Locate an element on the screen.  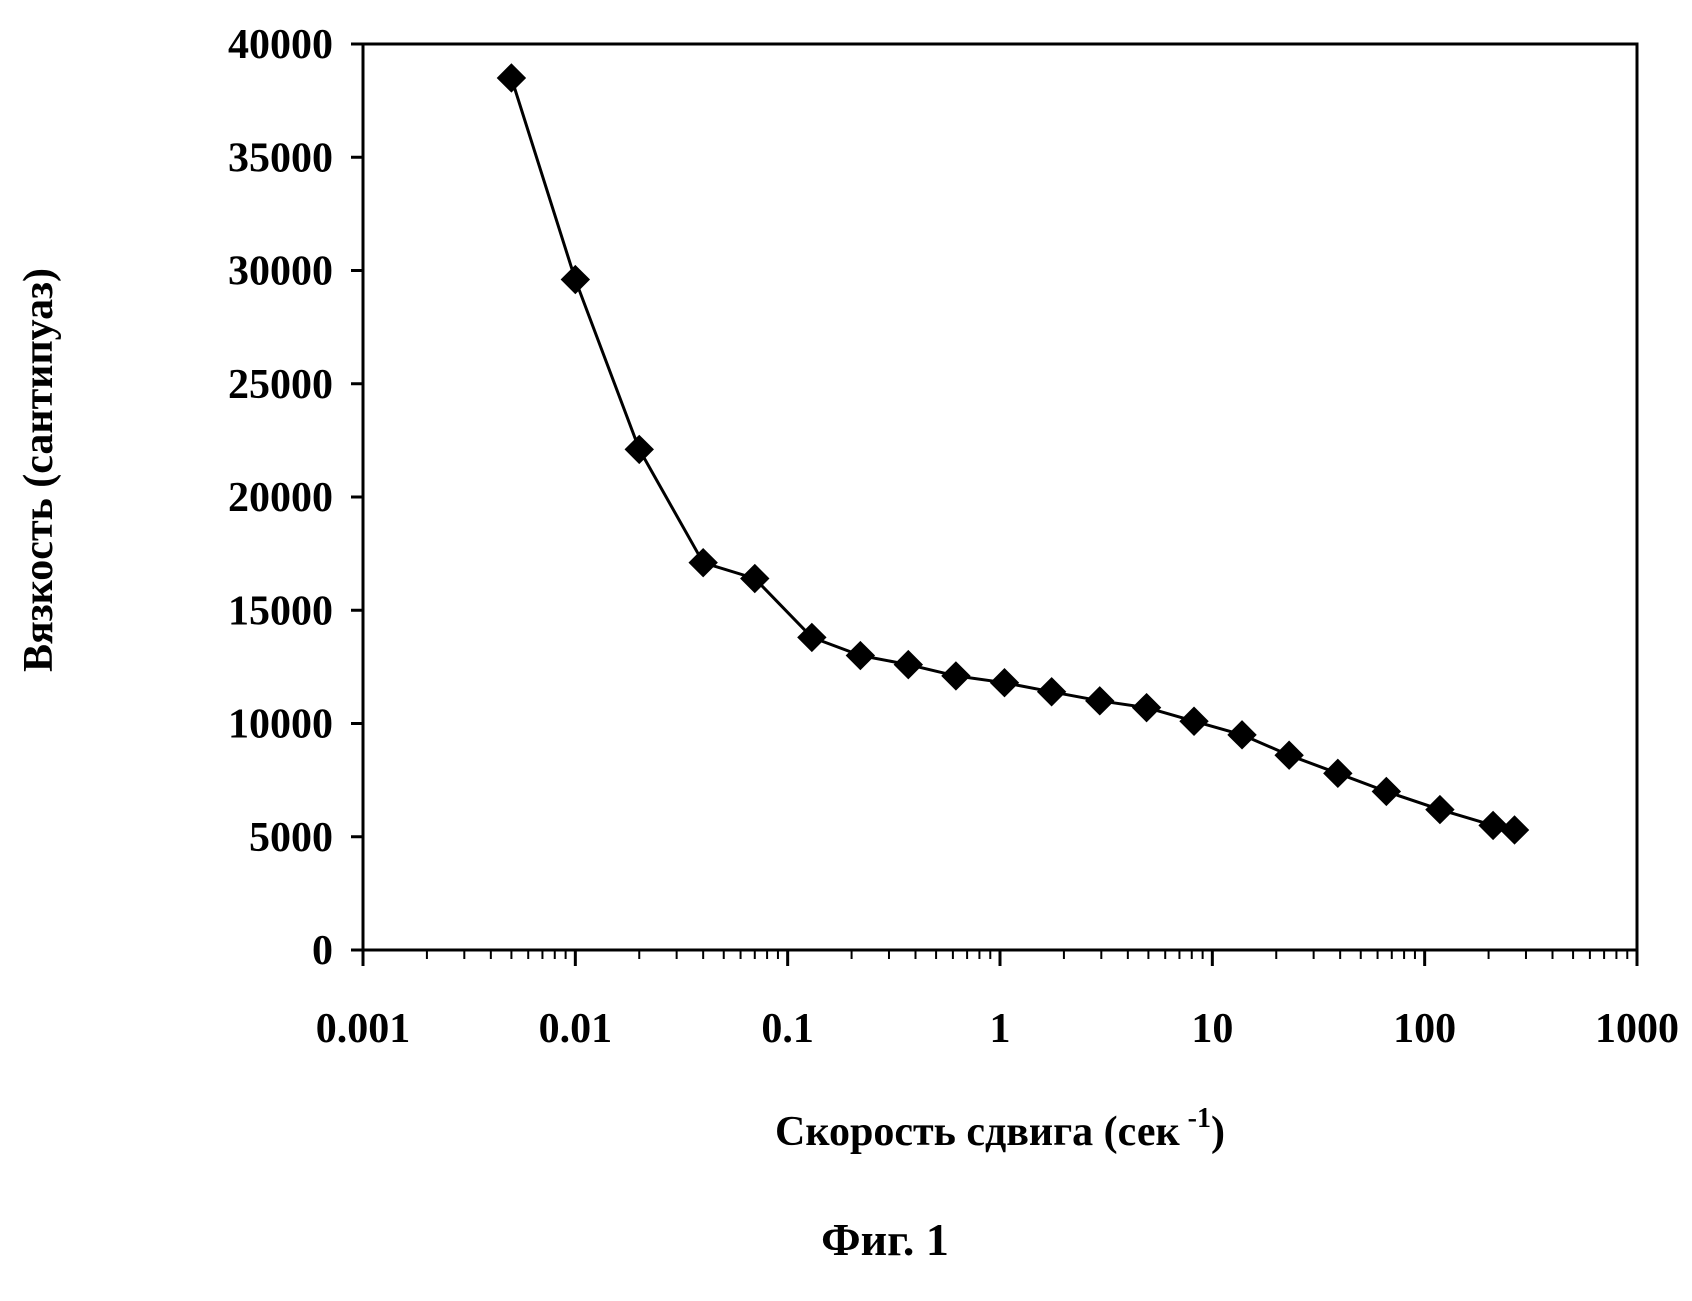
y-axis: 0 5000 10000 15000 20000 25000 30000 35000 40000 is located at coordinates (295, 498).